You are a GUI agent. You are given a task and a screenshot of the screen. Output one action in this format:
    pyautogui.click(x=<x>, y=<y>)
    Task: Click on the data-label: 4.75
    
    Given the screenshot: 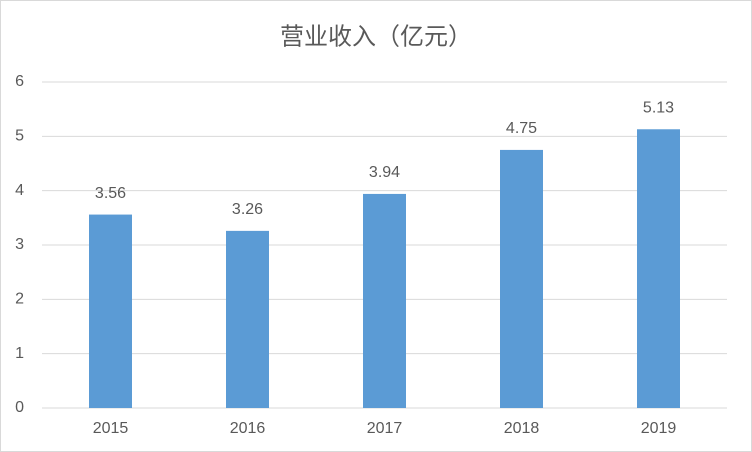 What is the action you would take?
    pyautogui.click(x=521, y=128)
    